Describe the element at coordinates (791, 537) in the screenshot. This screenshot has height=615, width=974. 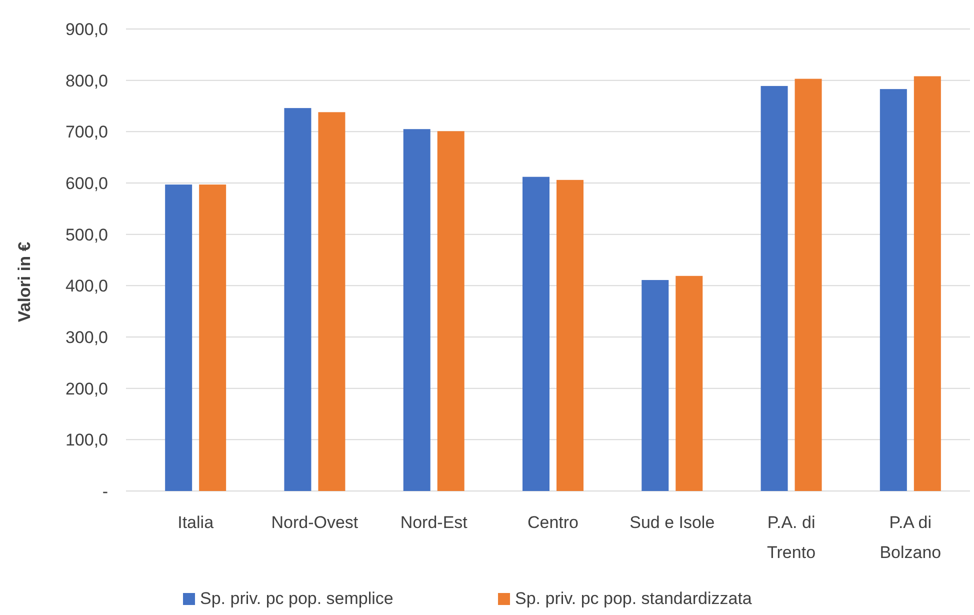
I see `x-tick-label: P.A. di Trento` at that location.